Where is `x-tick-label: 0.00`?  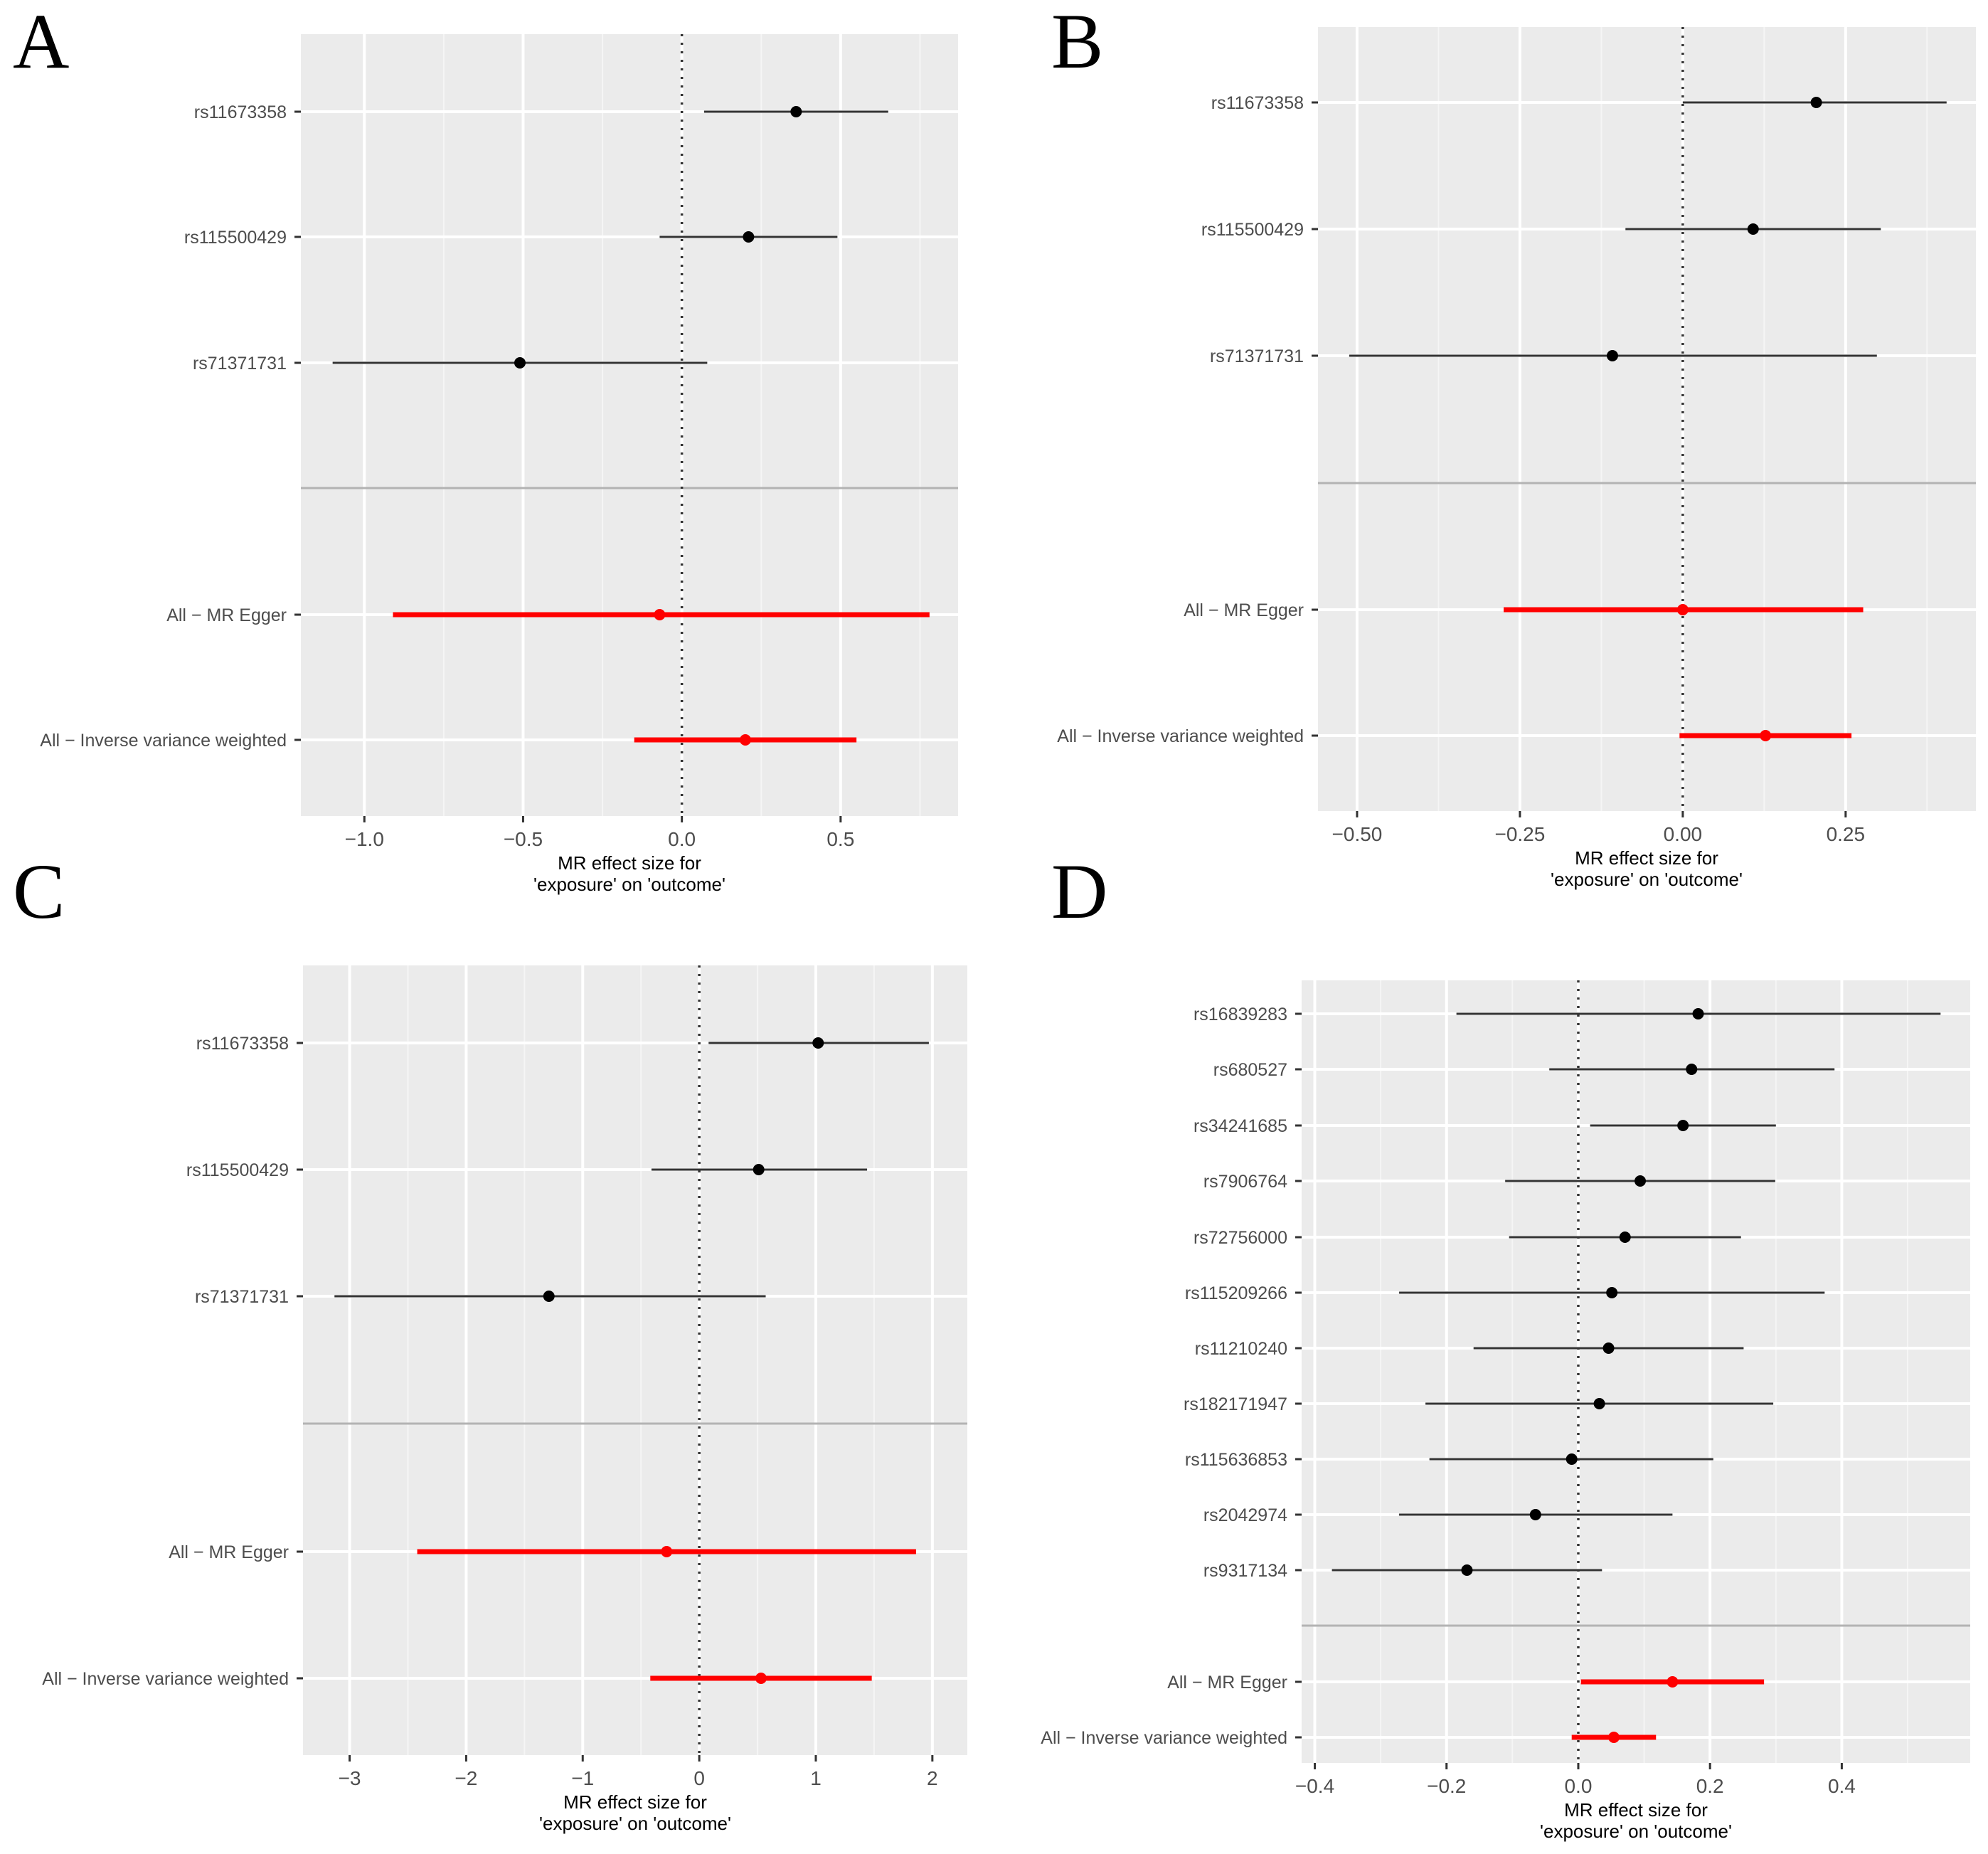 x-tick-label: 0.00 is located at coordinates (1683, 834).